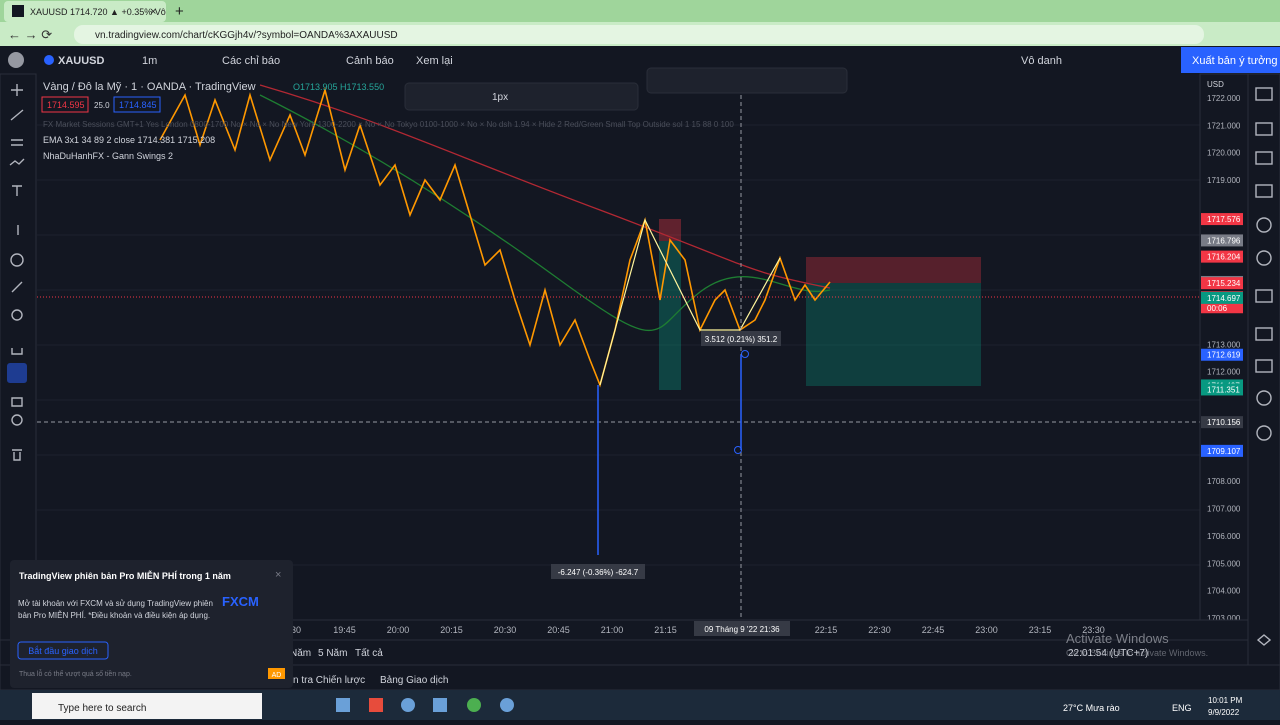  I want to click on tab, so click(85, 11).